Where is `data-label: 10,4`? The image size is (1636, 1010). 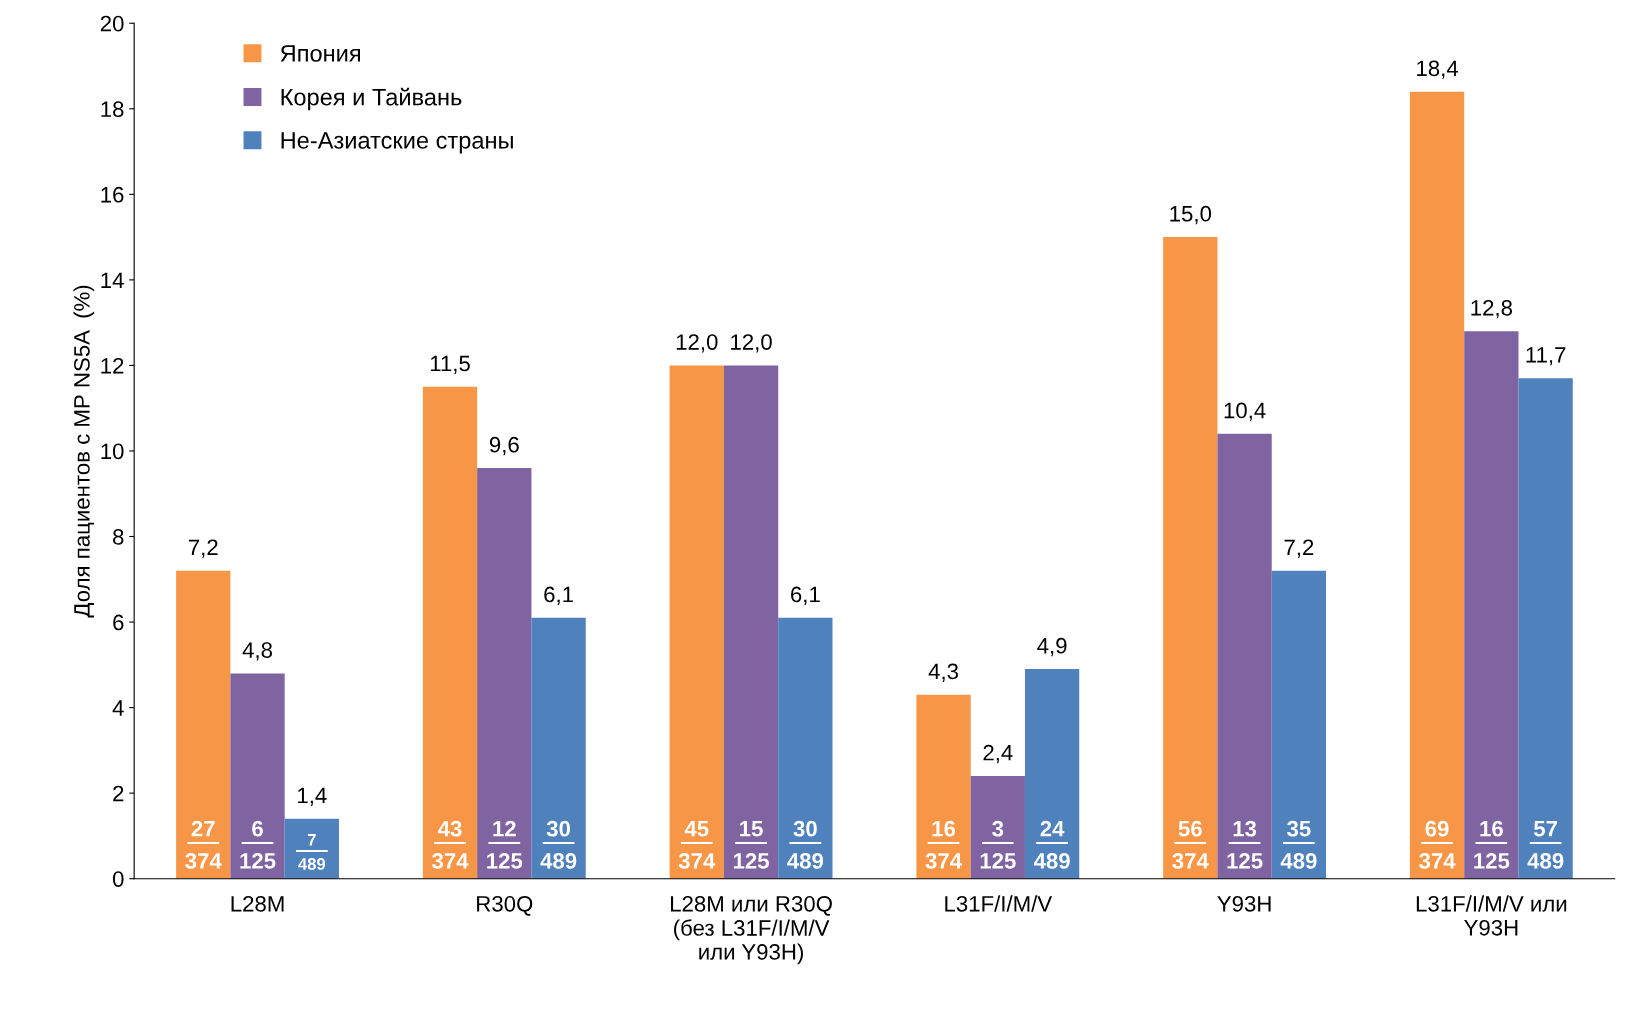
data-label: 10,4 is located at coordinates (1245, 411).